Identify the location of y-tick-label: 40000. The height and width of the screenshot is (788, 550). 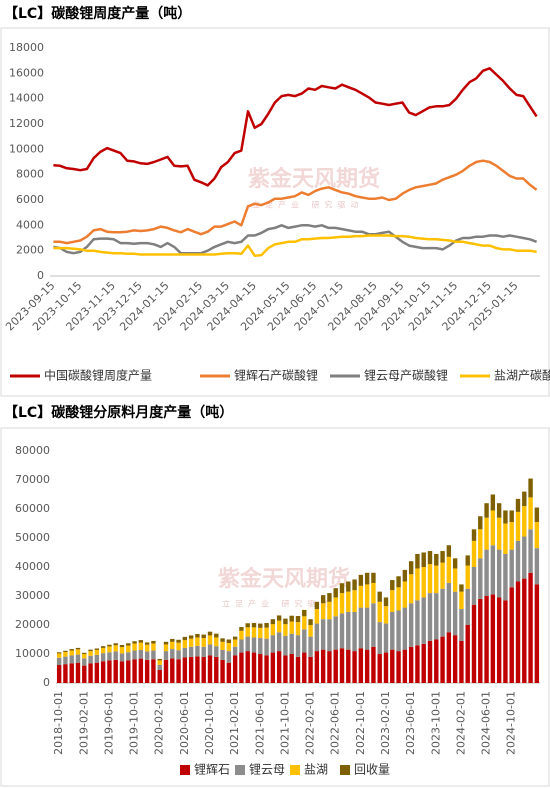
(32, 566).